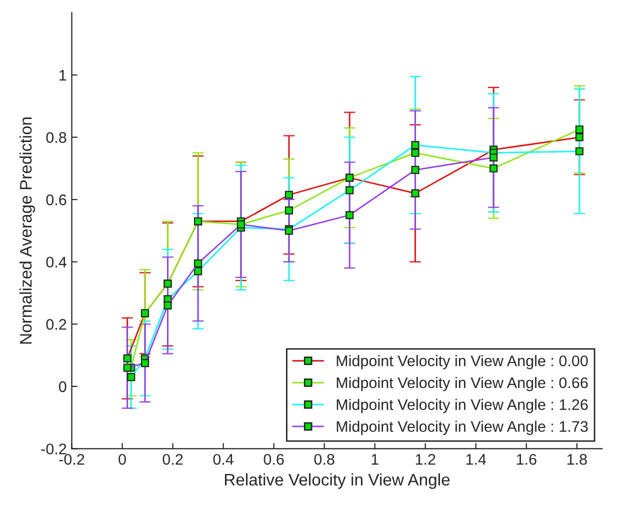 This screenshot has height=507, width=624. What do you see at coordinates (274, 459) in the screenshot?
I see `x-tick-label: 0.6` at bounding box center [274, 459].